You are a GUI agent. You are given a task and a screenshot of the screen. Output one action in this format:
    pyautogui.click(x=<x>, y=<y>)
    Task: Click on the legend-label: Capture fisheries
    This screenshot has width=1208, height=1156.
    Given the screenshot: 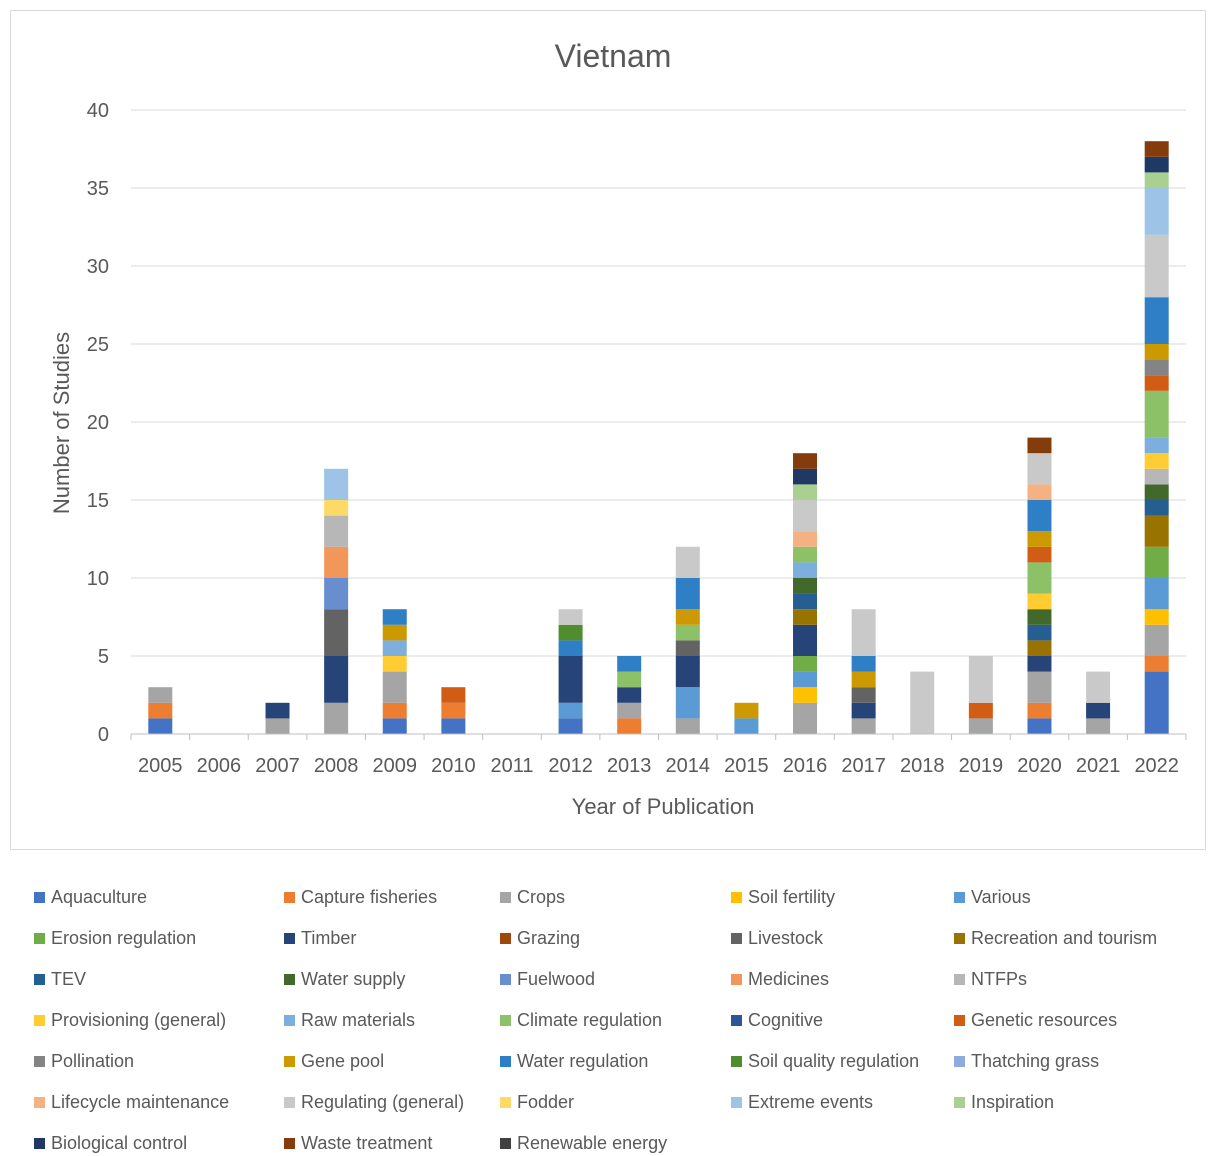 What is the action you would take?
    pyautogui.click(x=369, y=896)
    